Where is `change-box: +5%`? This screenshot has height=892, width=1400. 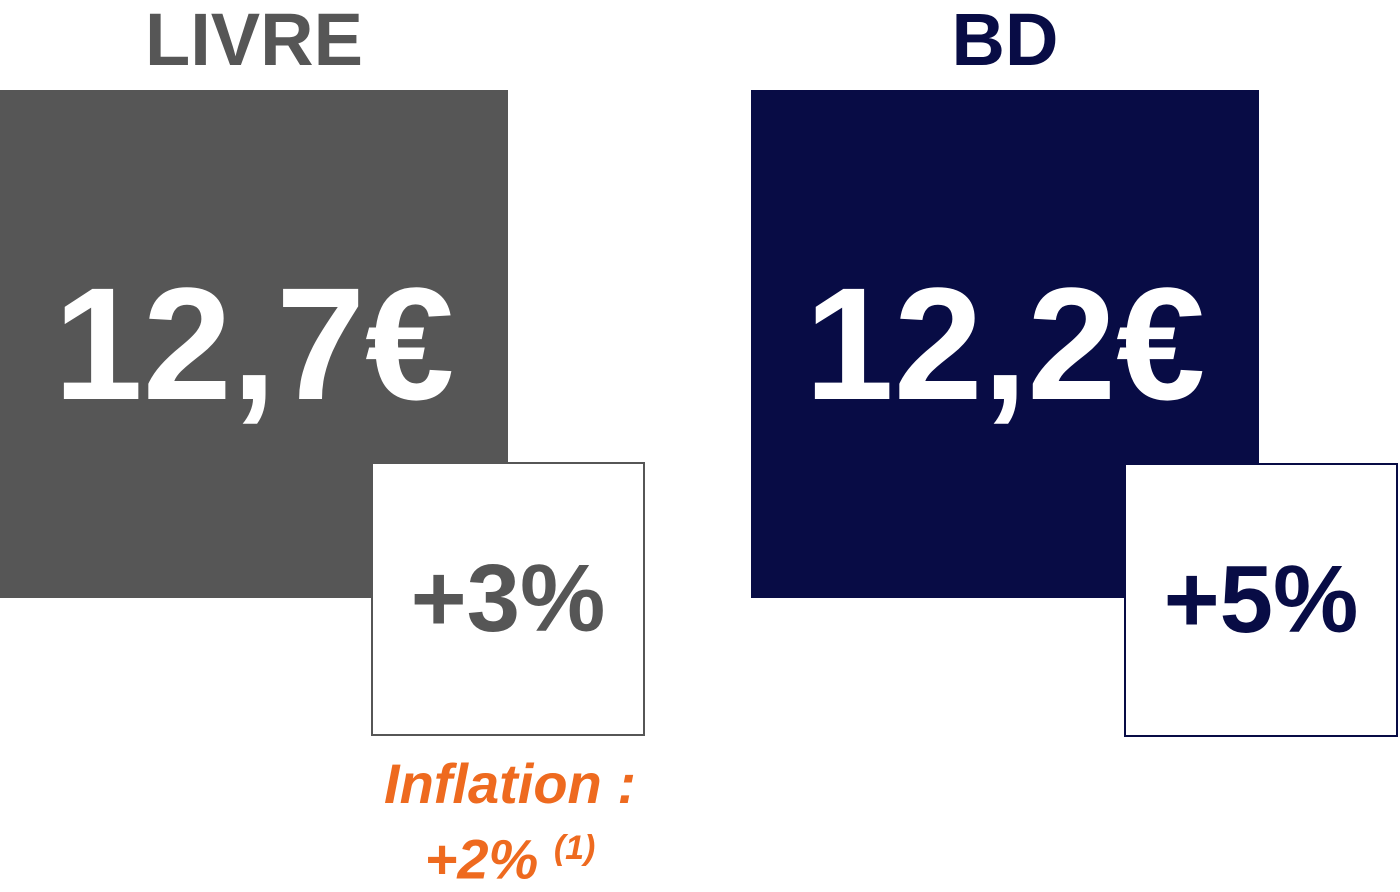 change-box: +5% is located at coordinates (1261, 600).